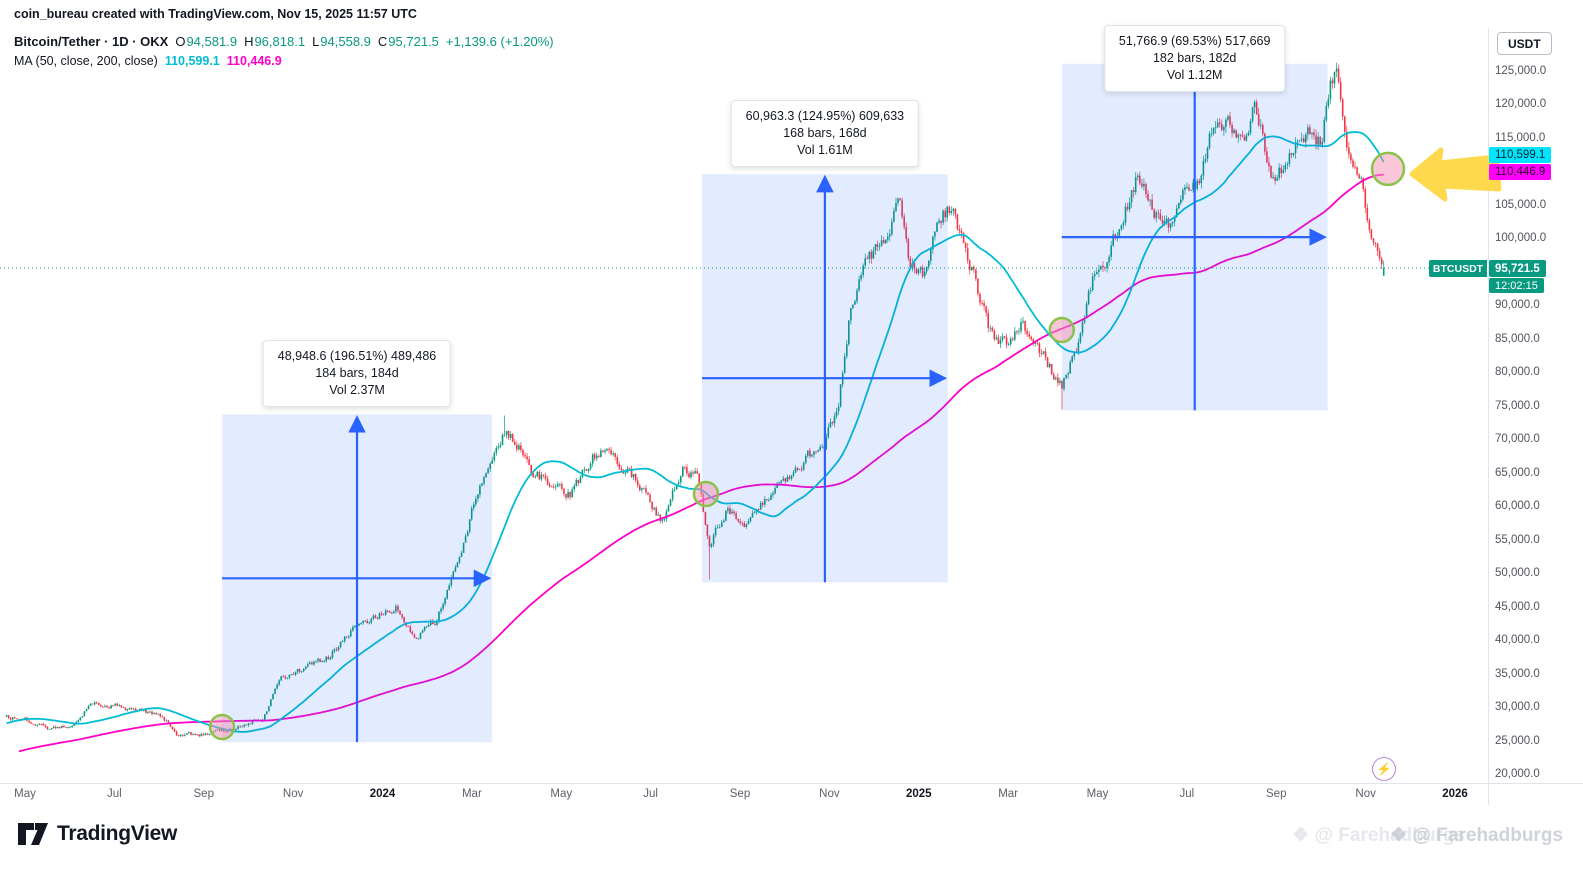 This screenshot has width=1583, height=875. What do you see at coordinates (1521, 238) in the screenshot?
I see `price-tick-label: 100,000.0` at bounding box center [1521, 238].